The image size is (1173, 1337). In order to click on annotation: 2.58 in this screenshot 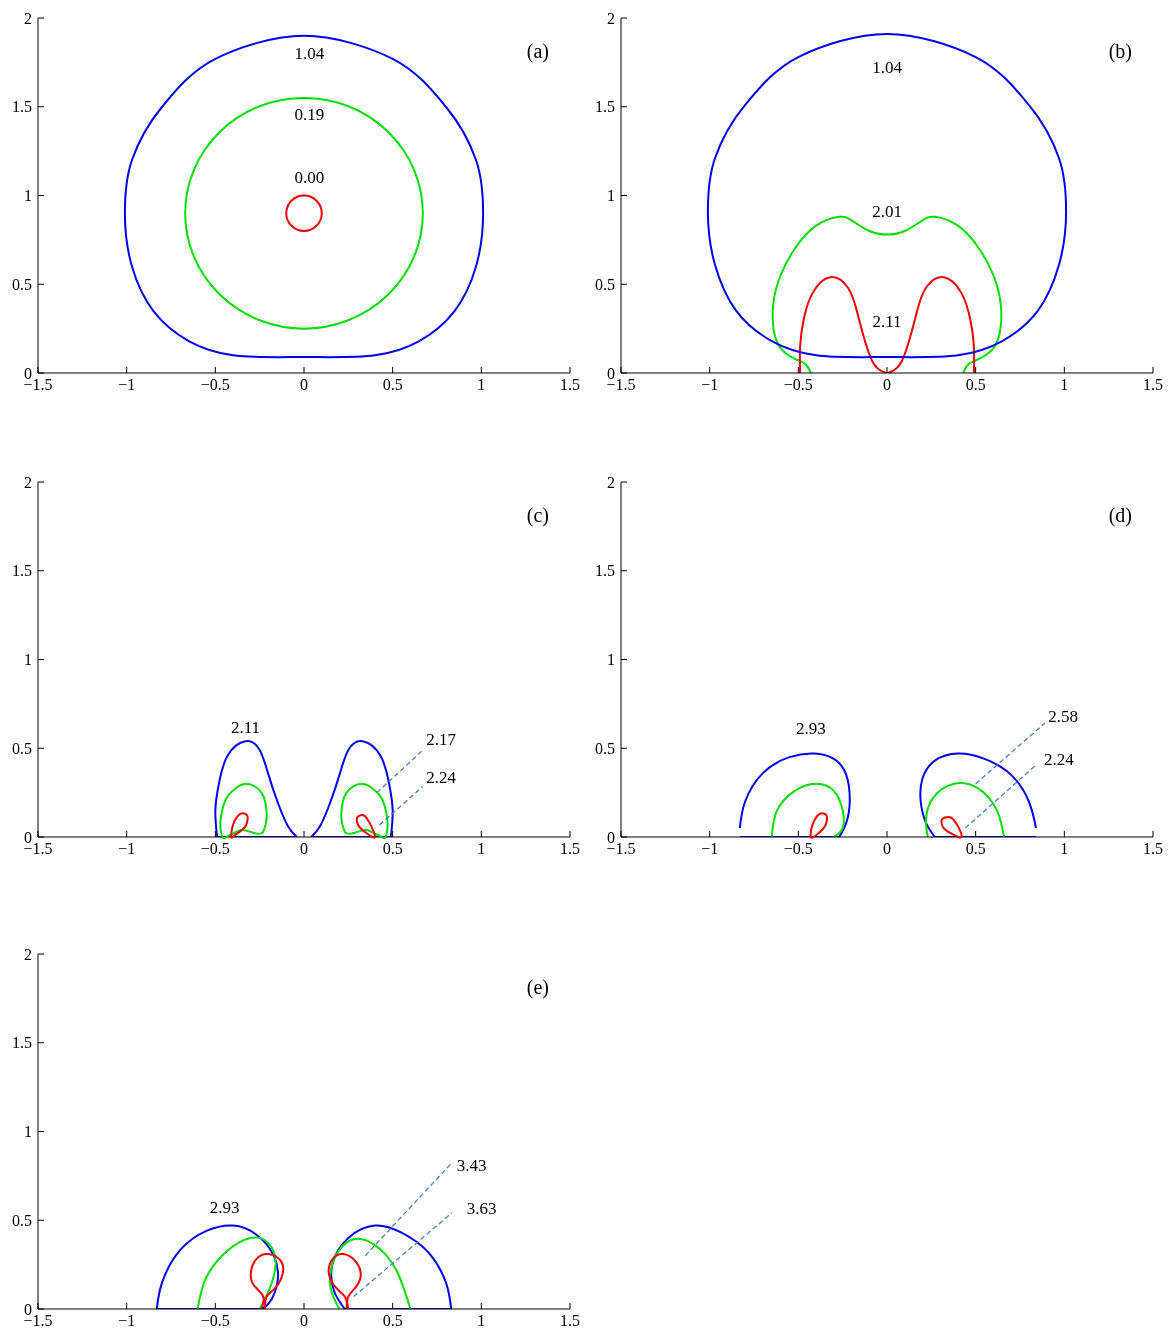, I will do `click(1063, 716)`.